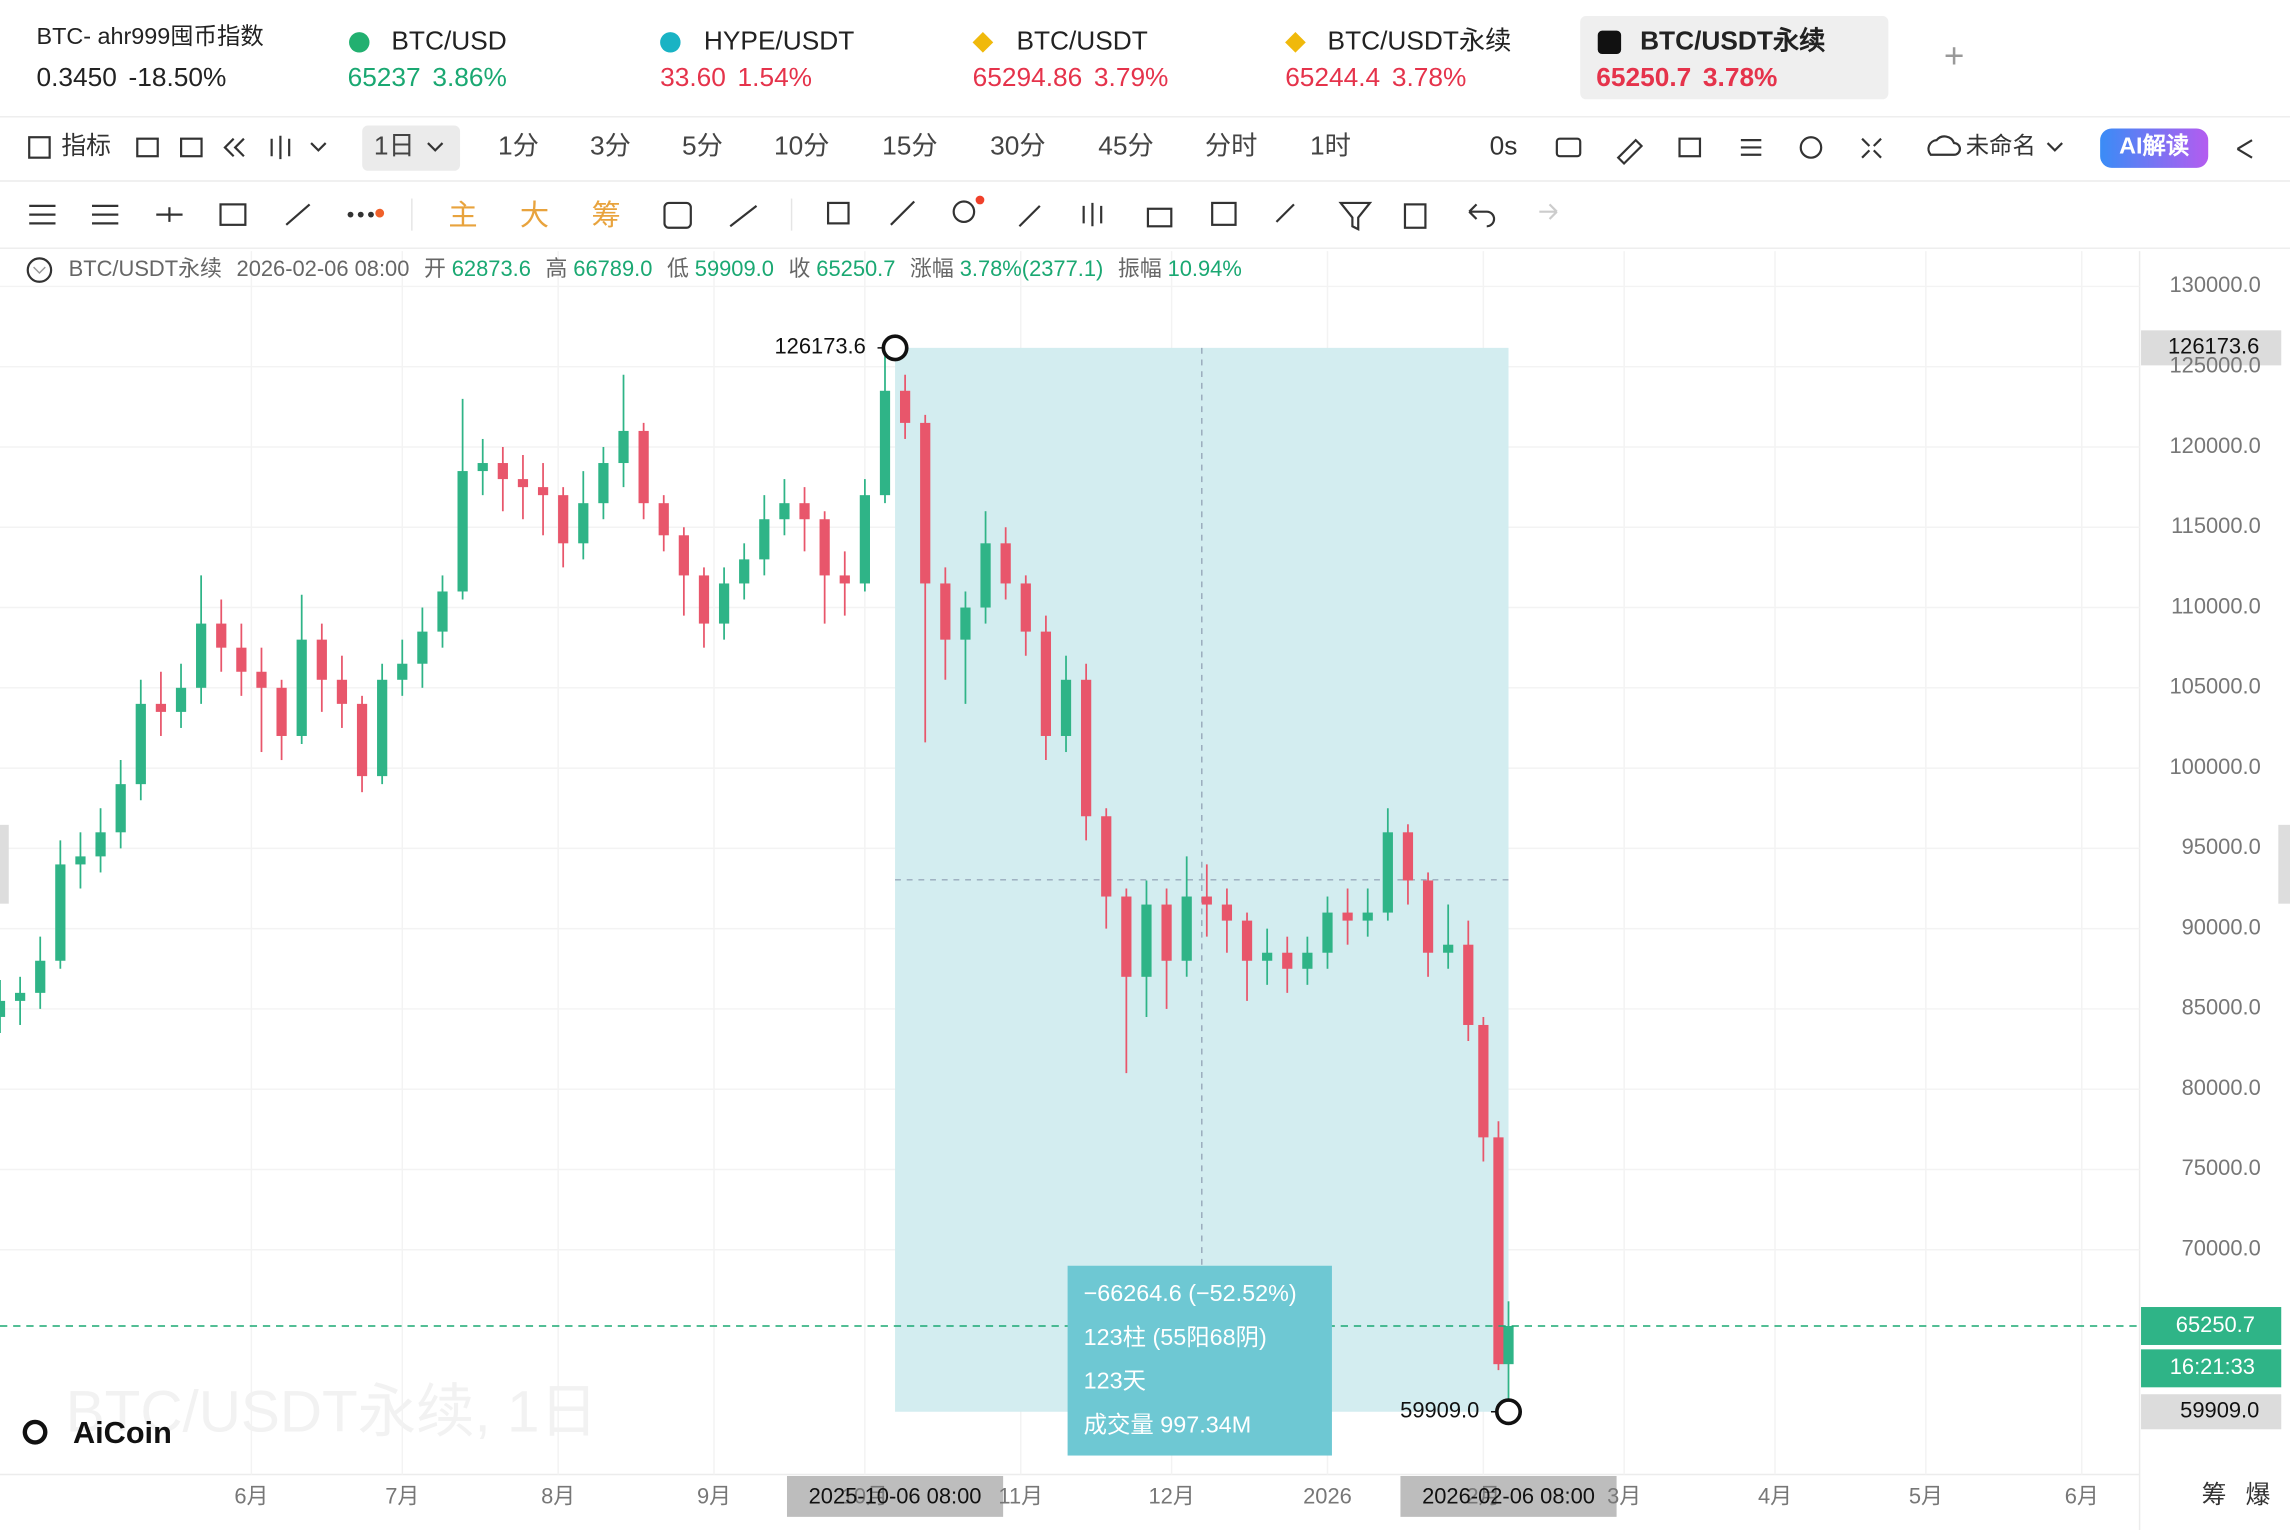 Image resolution: width=2290 pixels, height=1530 pixels. Describe the element at coordinates (2214, 1495) in the screenshot. I see `corner-button: 筹` at that location.